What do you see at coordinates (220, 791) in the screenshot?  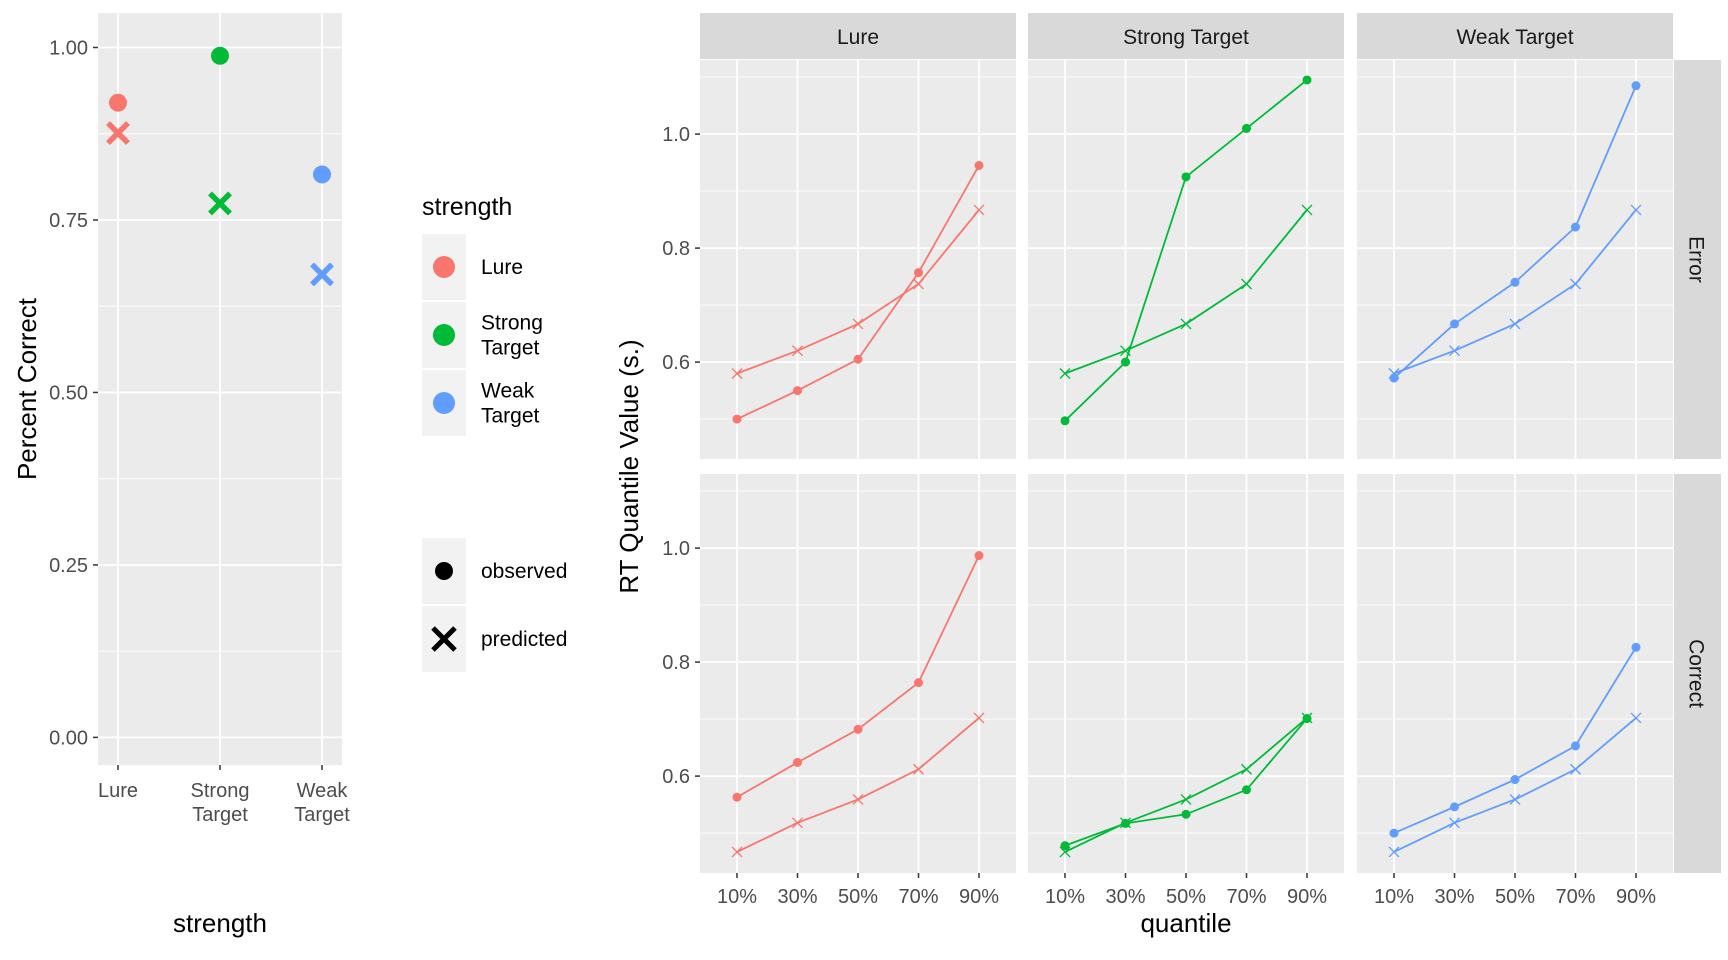 I see `x-tick-label: Strong` at bounding box center [220, 791].